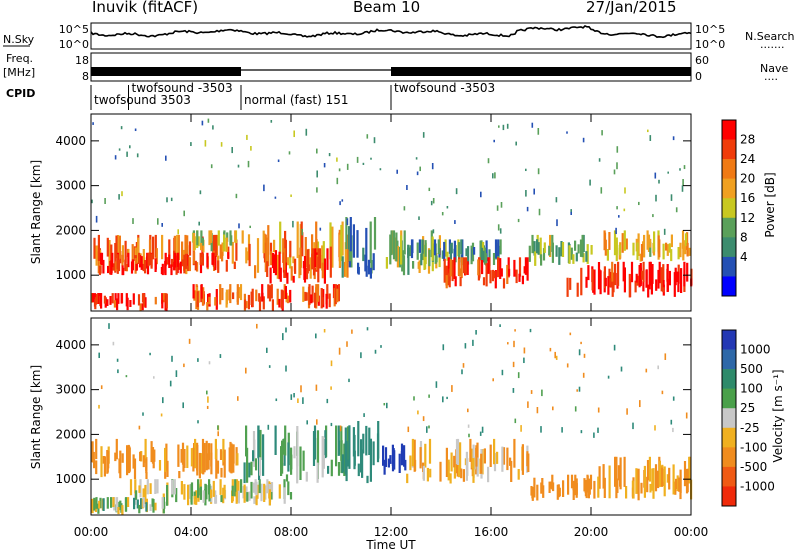  What do you see at coordinates (770, 204) in the screenshot?
I see `power-colorbar-label: Power [dB]` at bounding box center [770, 204].